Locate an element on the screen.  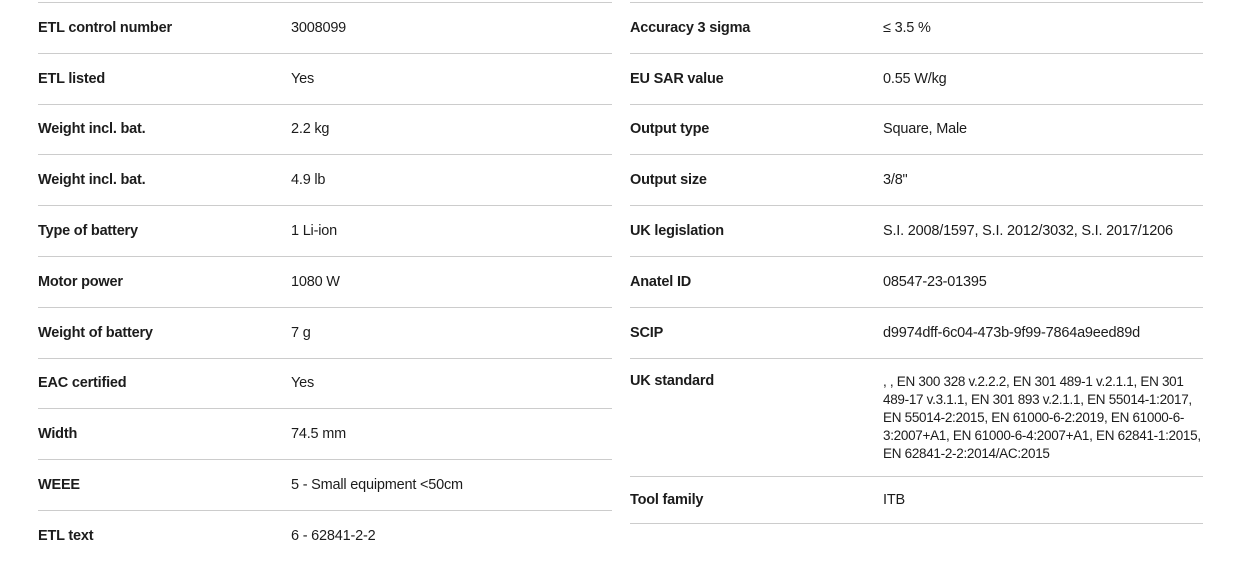
row-accuracy-3-sigma: Accuracy 3 sigma ≤ 3.5 % is located at coordinates (916, 27).